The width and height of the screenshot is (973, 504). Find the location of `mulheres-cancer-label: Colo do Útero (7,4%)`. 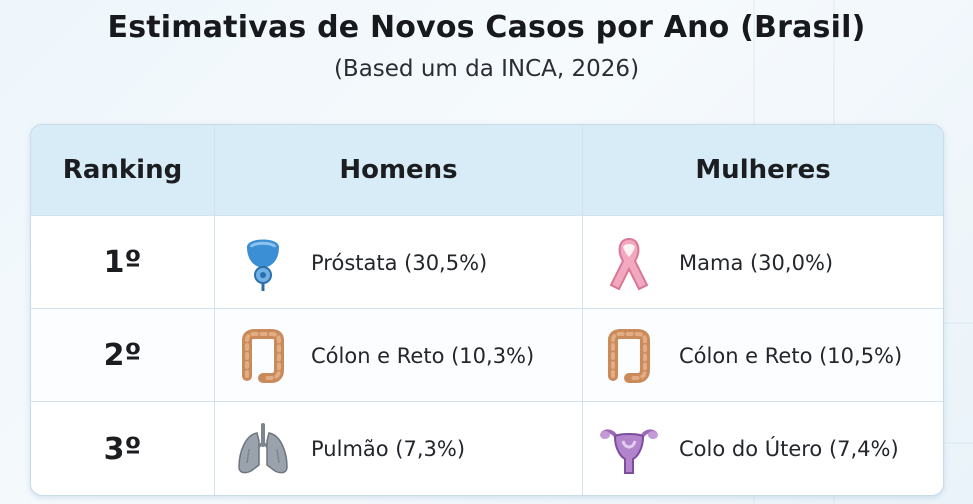

mulheres-cancer-label: Colo do Útero (7,4%) is located at coordinates (789, 449).